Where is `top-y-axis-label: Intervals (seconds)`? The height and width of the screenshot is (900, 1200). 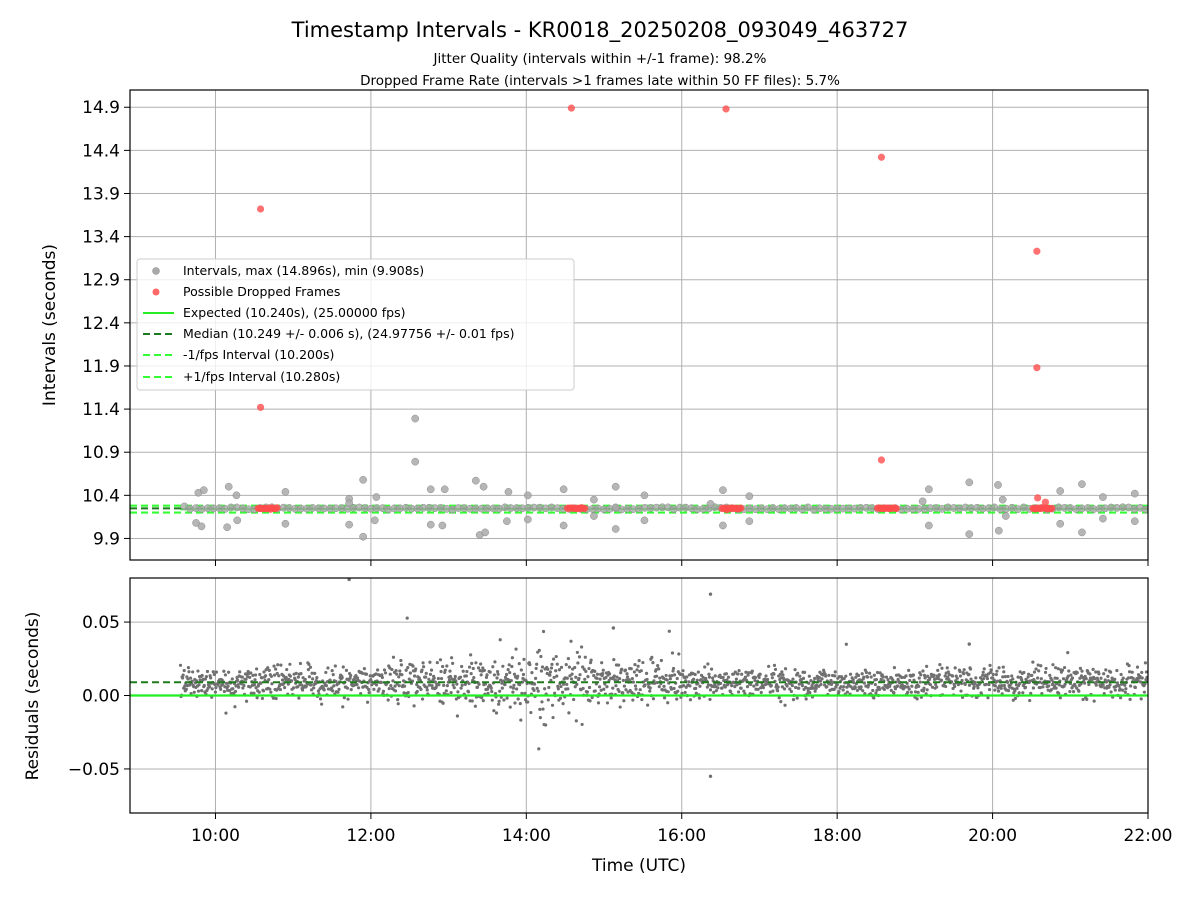 top-y-axis-label: Intervals (seconds) is located at coordinates (50, 325).